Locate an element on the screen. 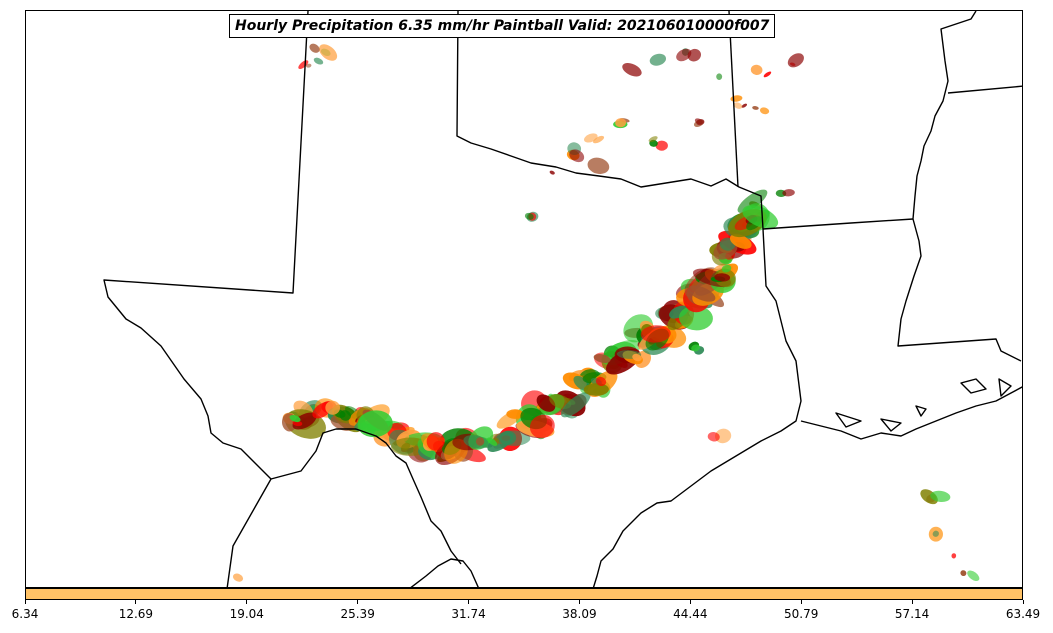  louisiana-coast is located at coordinates (911, 413).